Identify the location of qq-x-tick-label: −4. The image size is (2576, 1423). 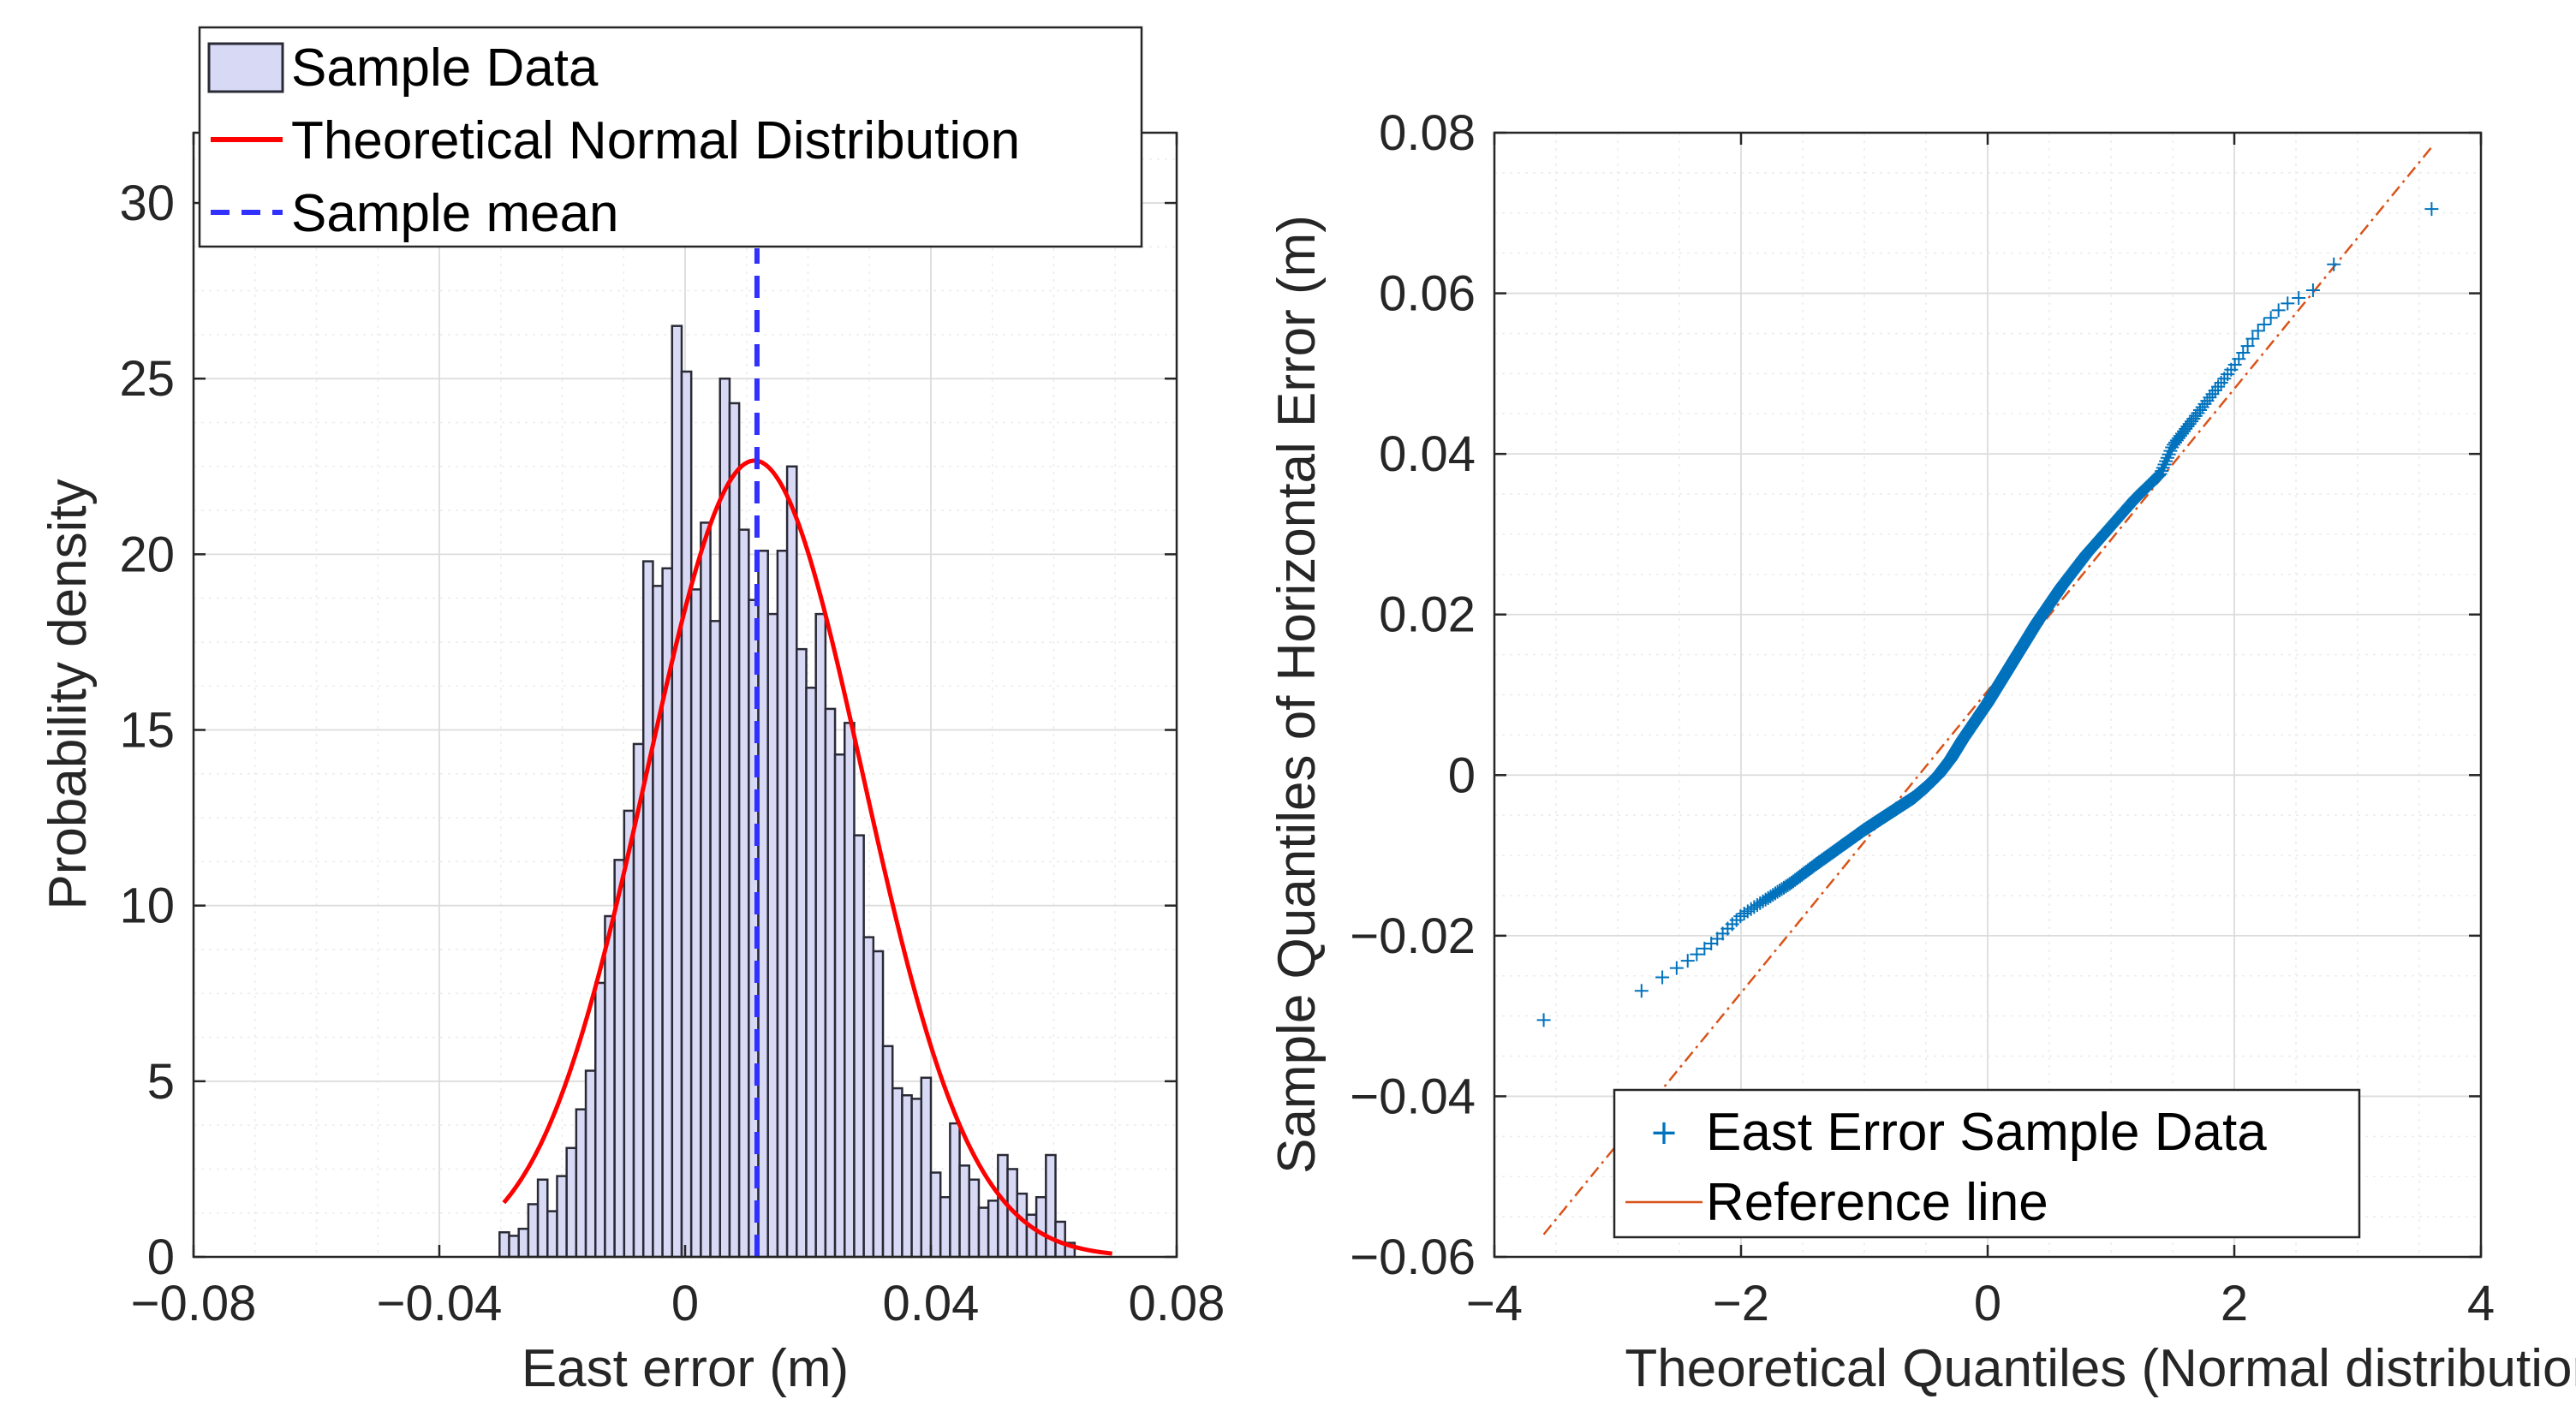
(1495, 1303).